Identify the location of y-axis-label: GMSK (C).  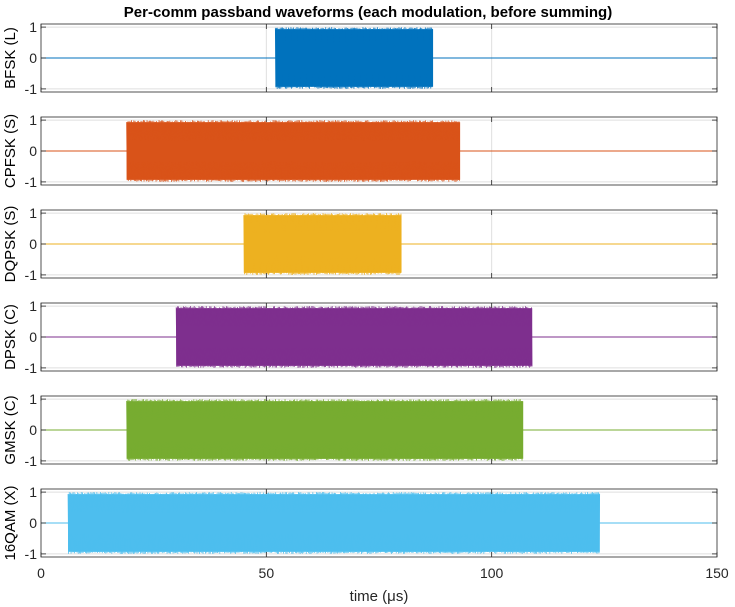
(10, 429).